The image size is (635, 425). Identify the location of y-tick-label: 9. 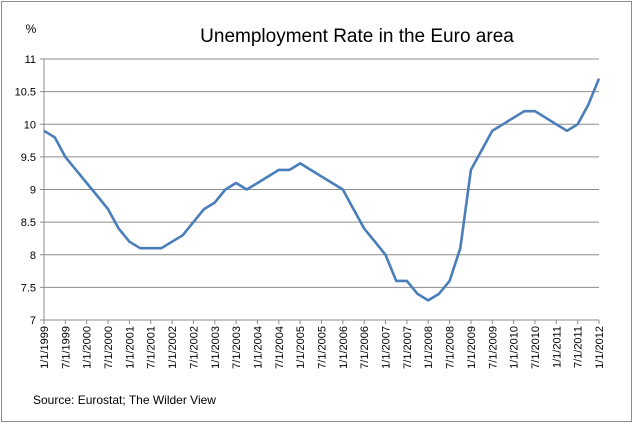
(33, 191).